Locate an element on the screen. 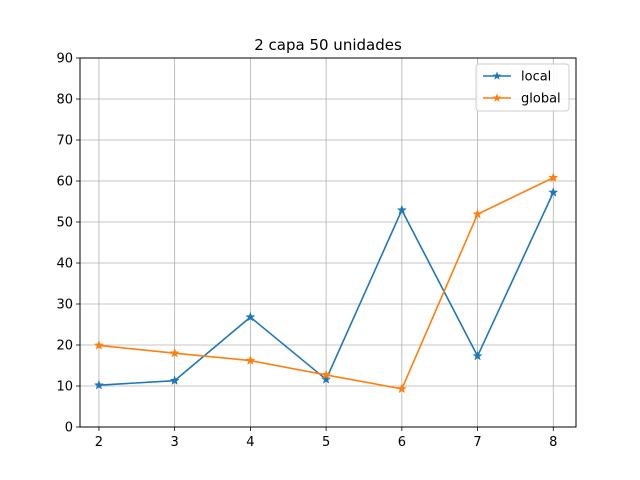 This screenshot has width=640, height=480. chart-title: 2 capa 50 unidades is located at coordinates (328, 45).